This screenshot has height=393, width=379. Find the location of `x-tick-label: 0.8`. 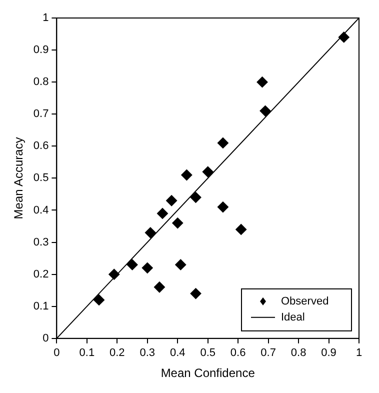

x-tick-label: 0.8 is located at coordinates (298, 353).